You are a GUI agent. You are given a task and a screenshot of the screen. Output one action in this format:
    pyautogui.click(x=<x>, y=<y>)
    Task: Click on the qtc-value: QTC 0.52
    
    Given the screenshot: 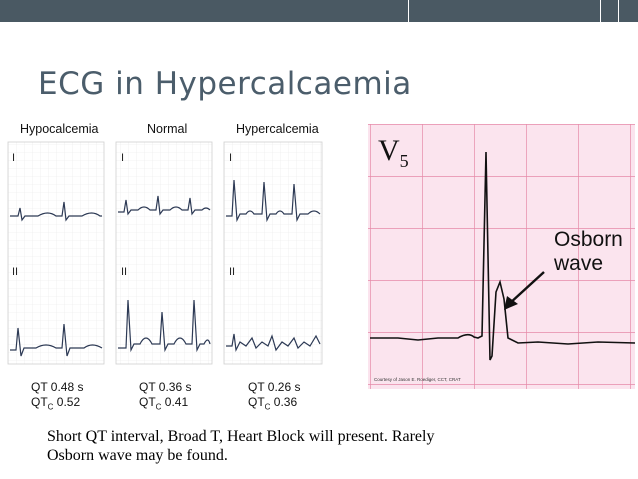 What is the action you would take?
    pyautogui.click(x=56, y=403)
    